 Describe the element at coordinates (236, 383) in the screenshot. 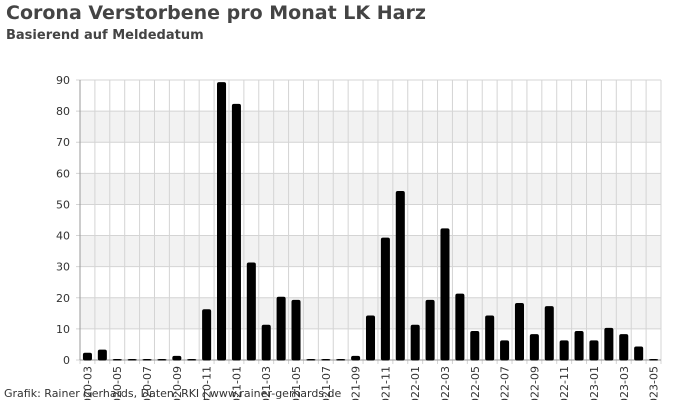

I see `x-tick-label: 2021-01` at that location.